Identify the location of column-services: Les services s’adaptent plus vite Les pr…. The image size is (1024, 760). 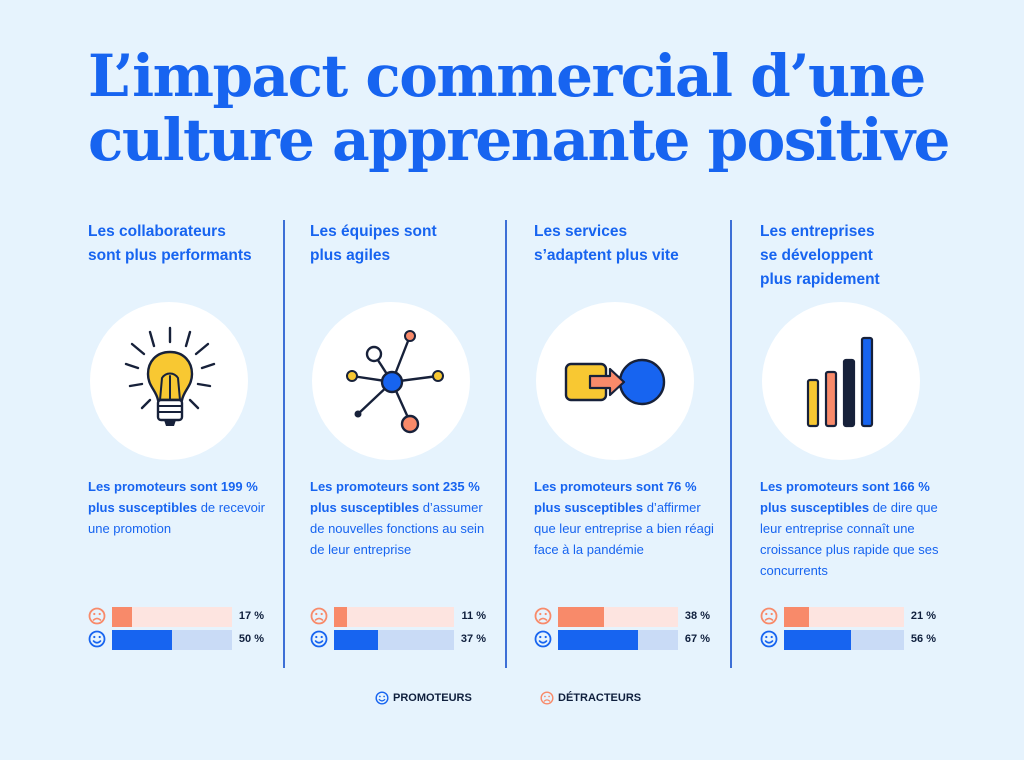
(634, 445).